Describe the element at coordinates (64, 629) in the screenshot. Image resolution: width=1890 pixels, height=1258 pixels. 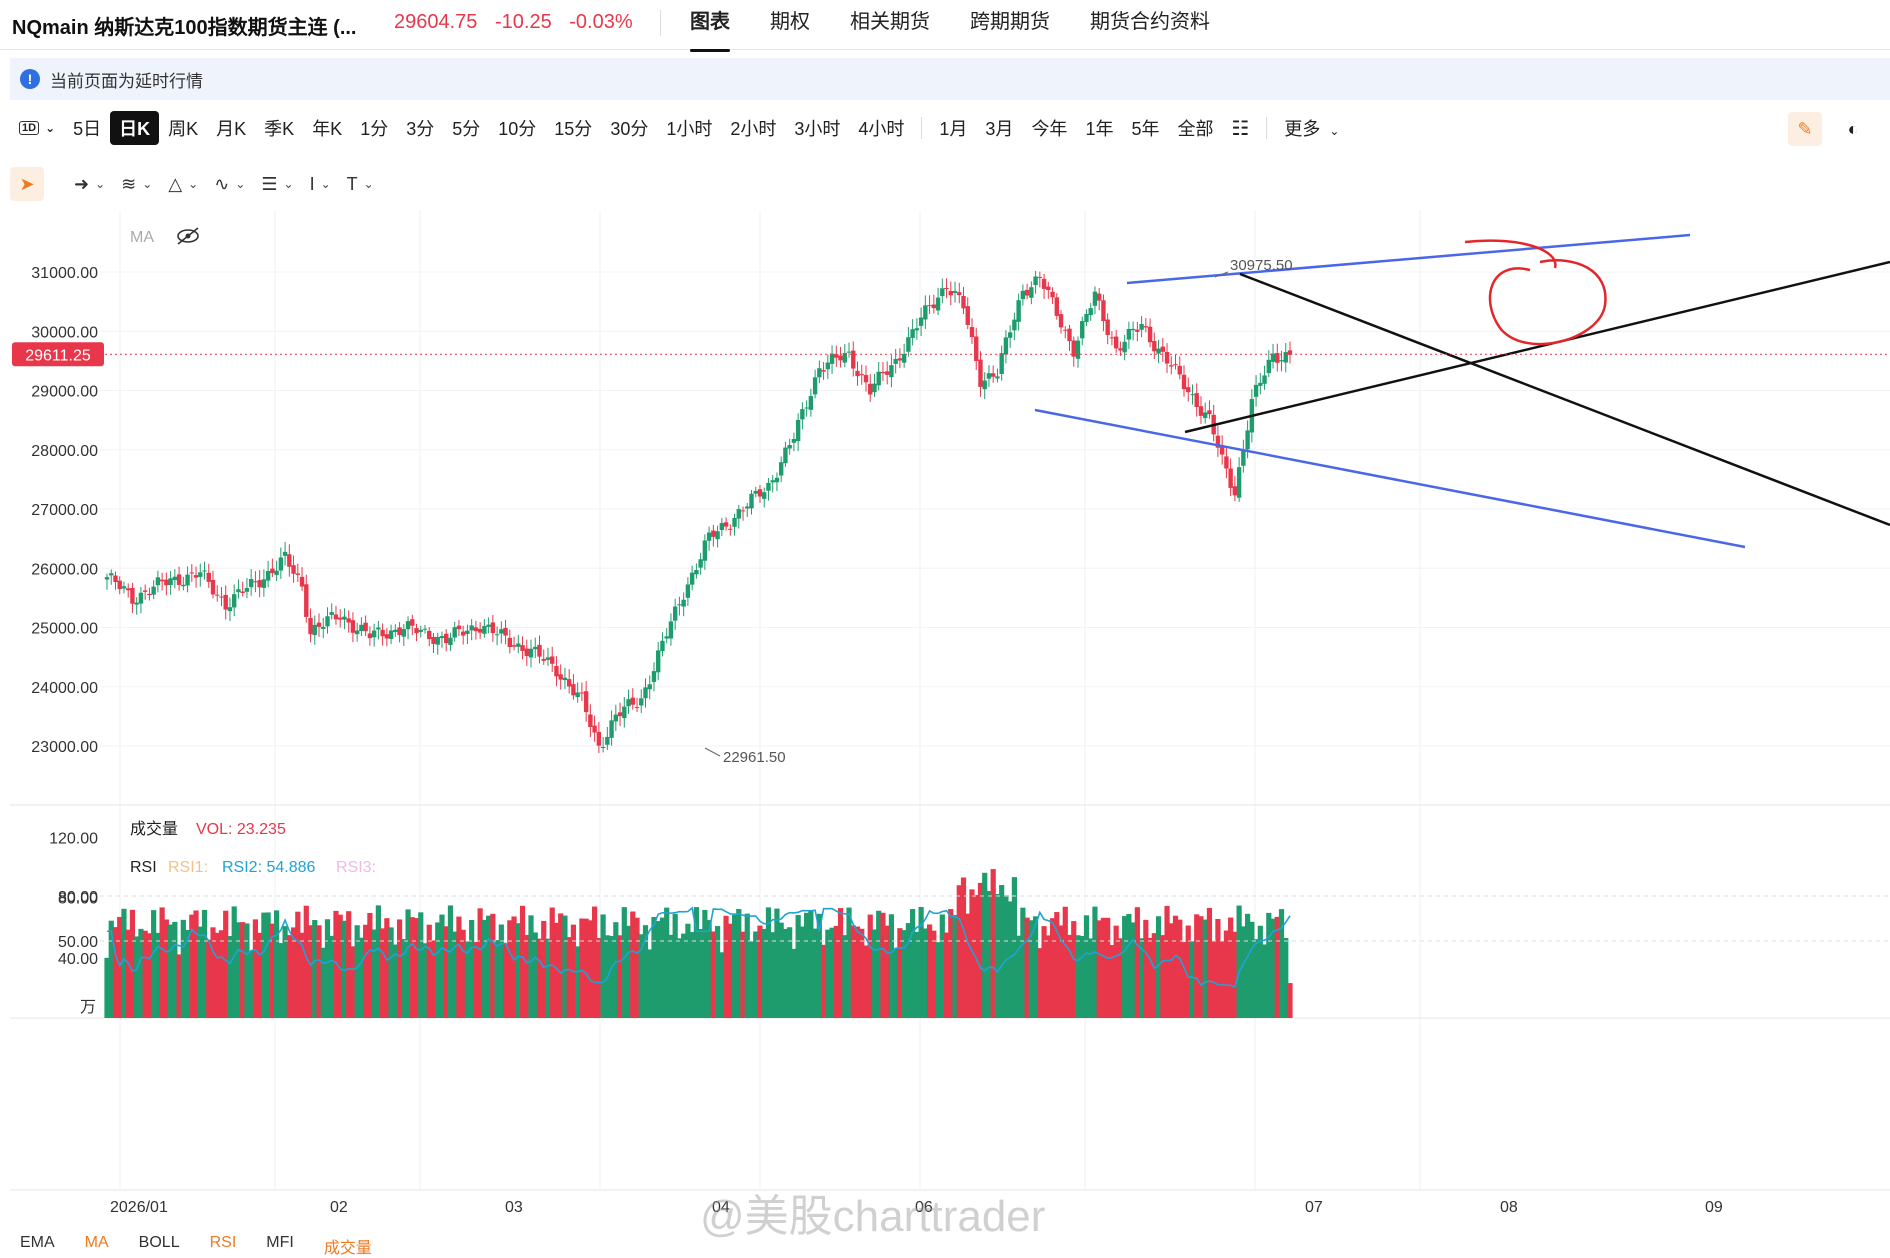
I see `y-tick-label: 25000.00` at that location.